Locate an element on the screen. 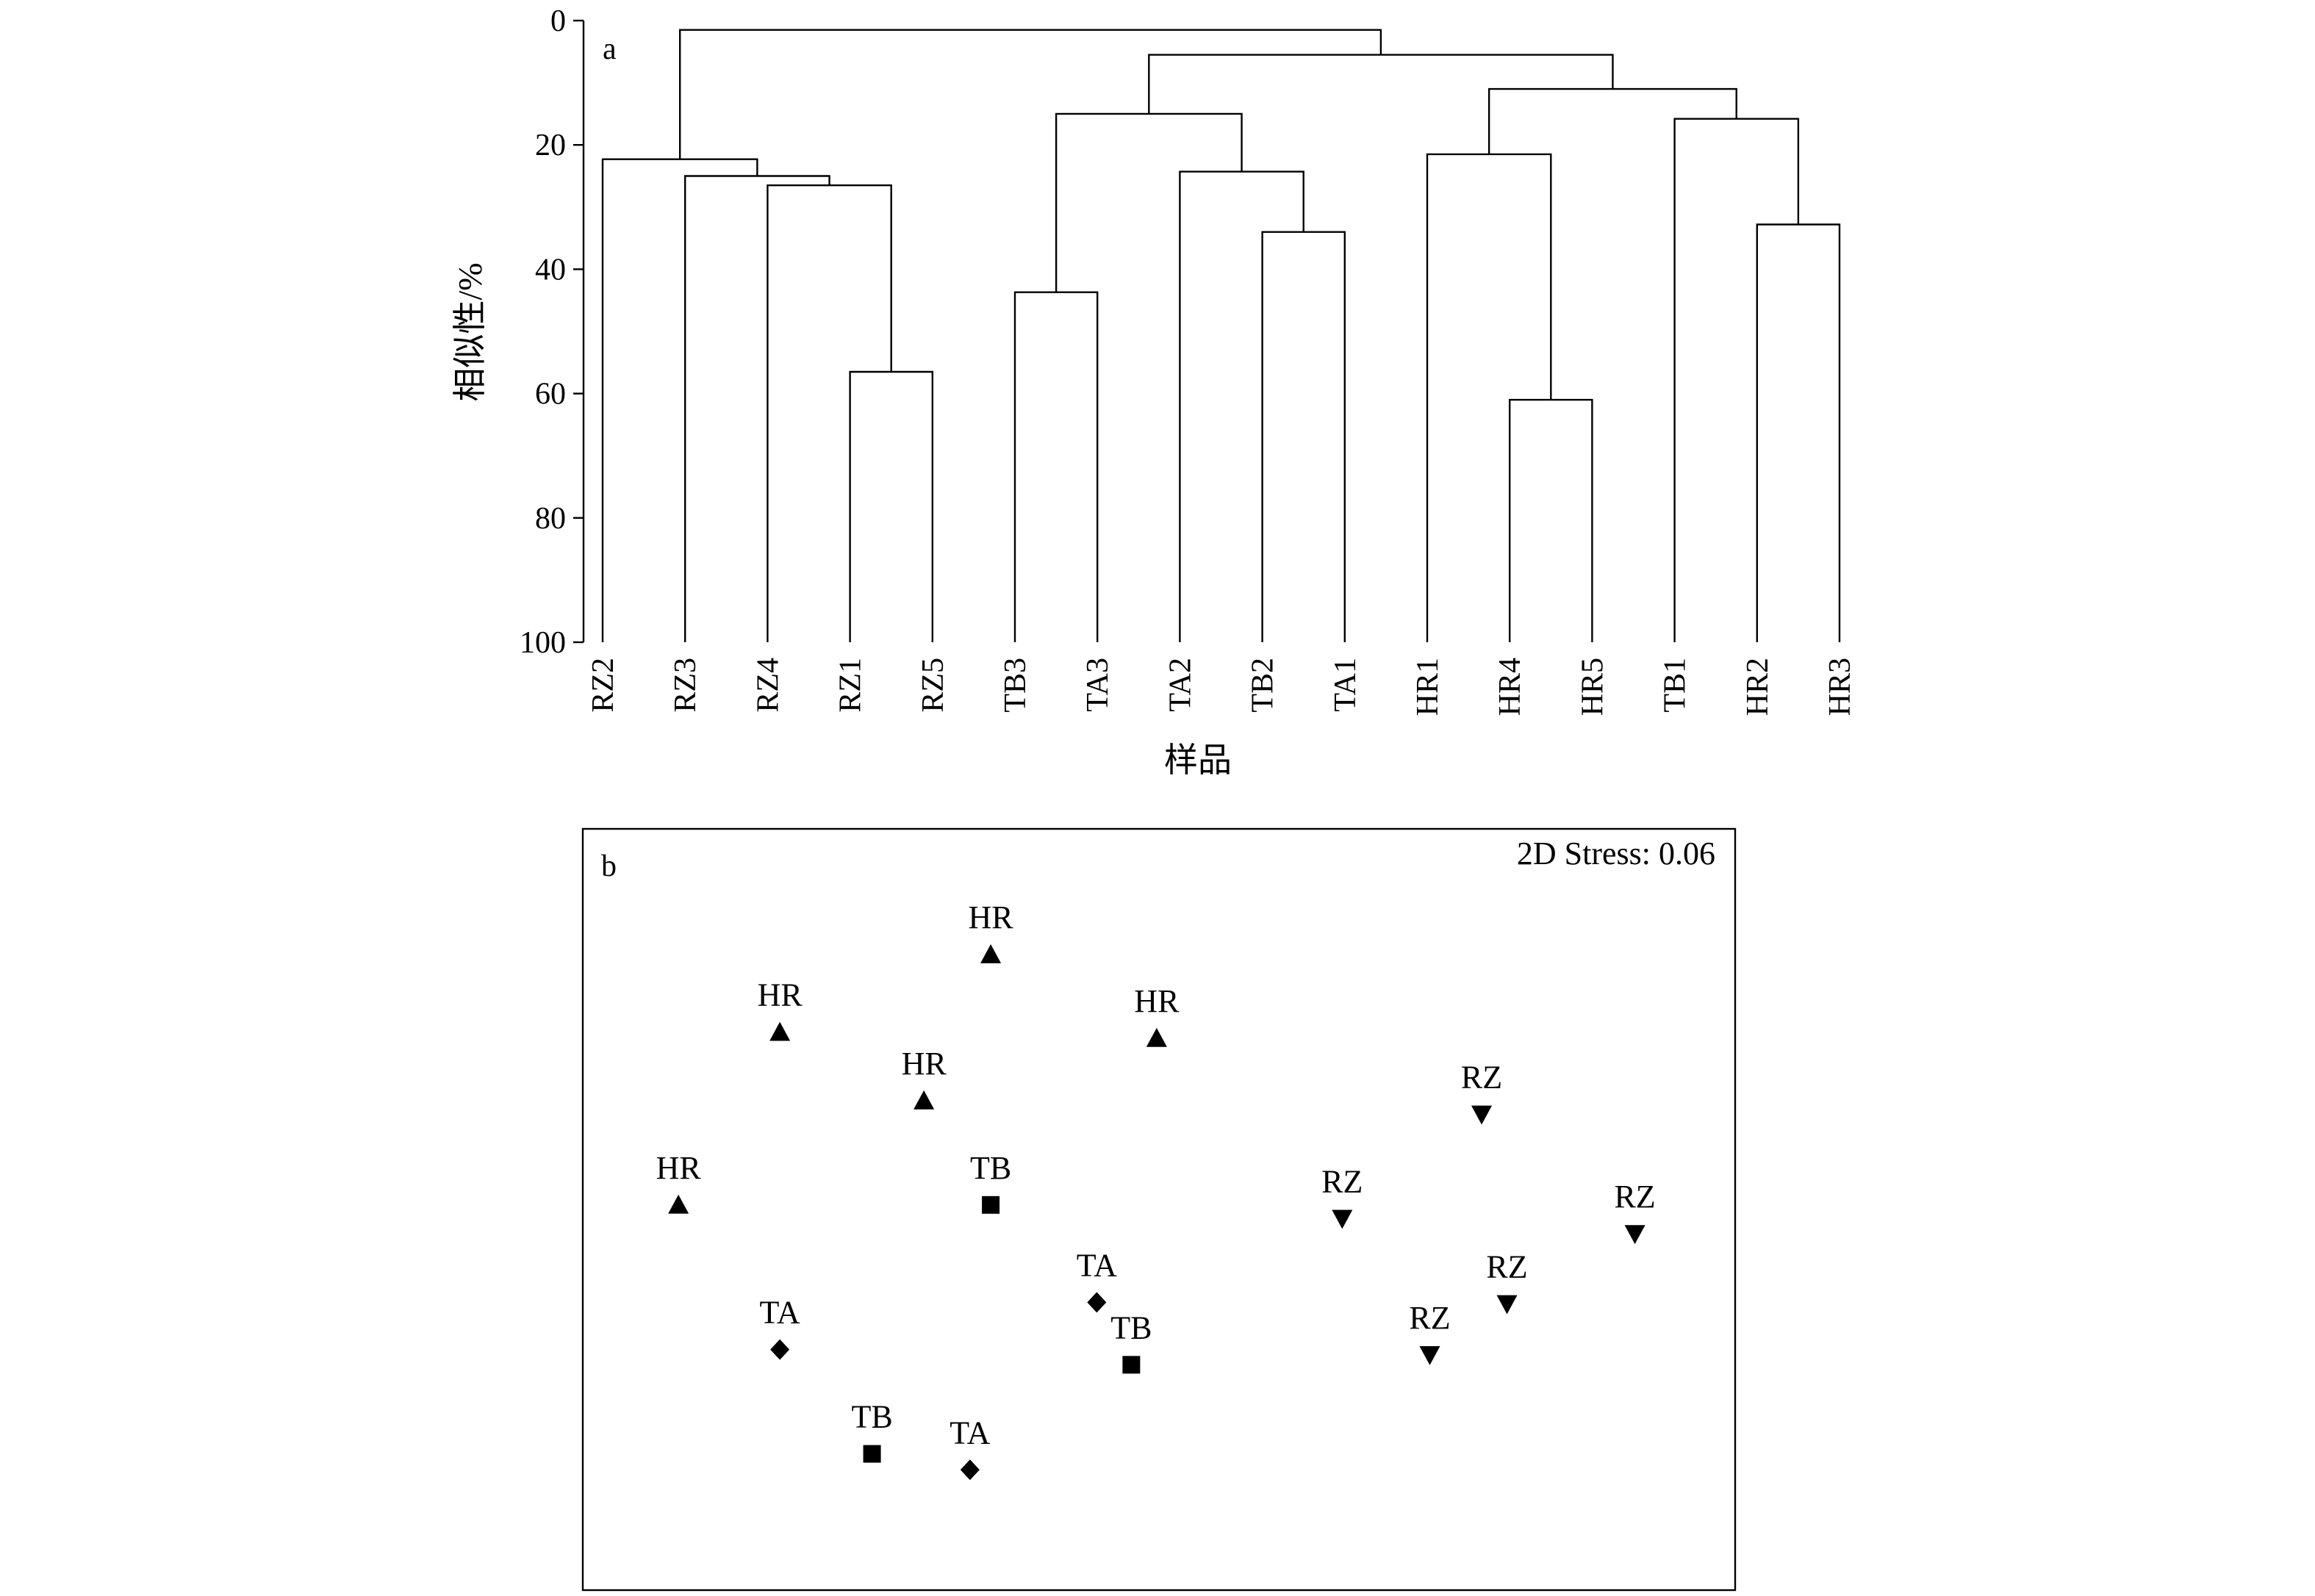  leaf-label: TB3 is located at coordinates (1016, 685).